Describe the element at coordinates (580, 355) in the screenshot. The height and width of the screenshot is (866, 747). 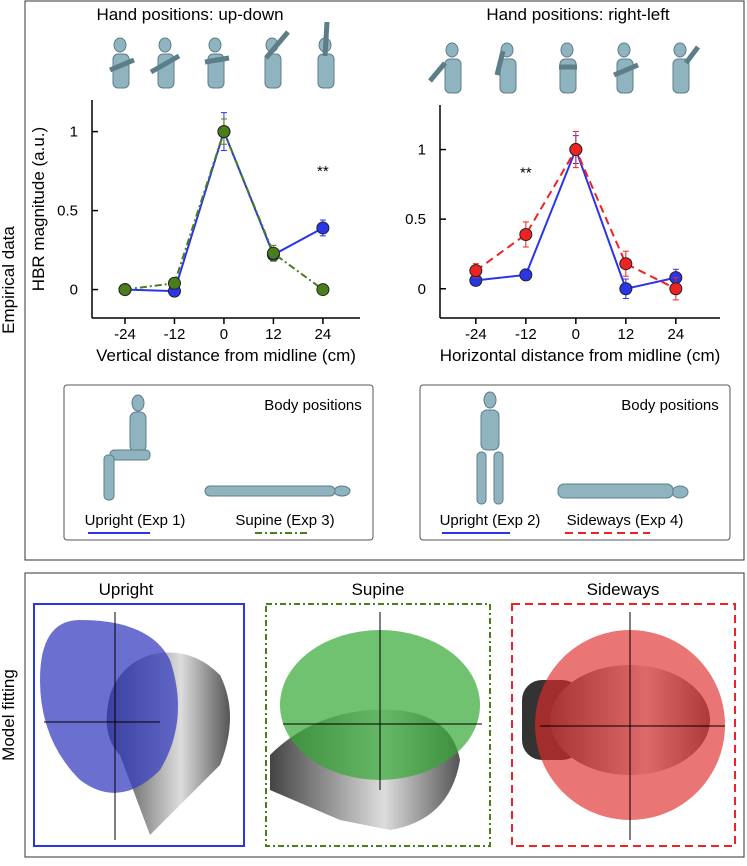
I see `x-axis-label: Horizontal distance from midline (cm)` at that location.